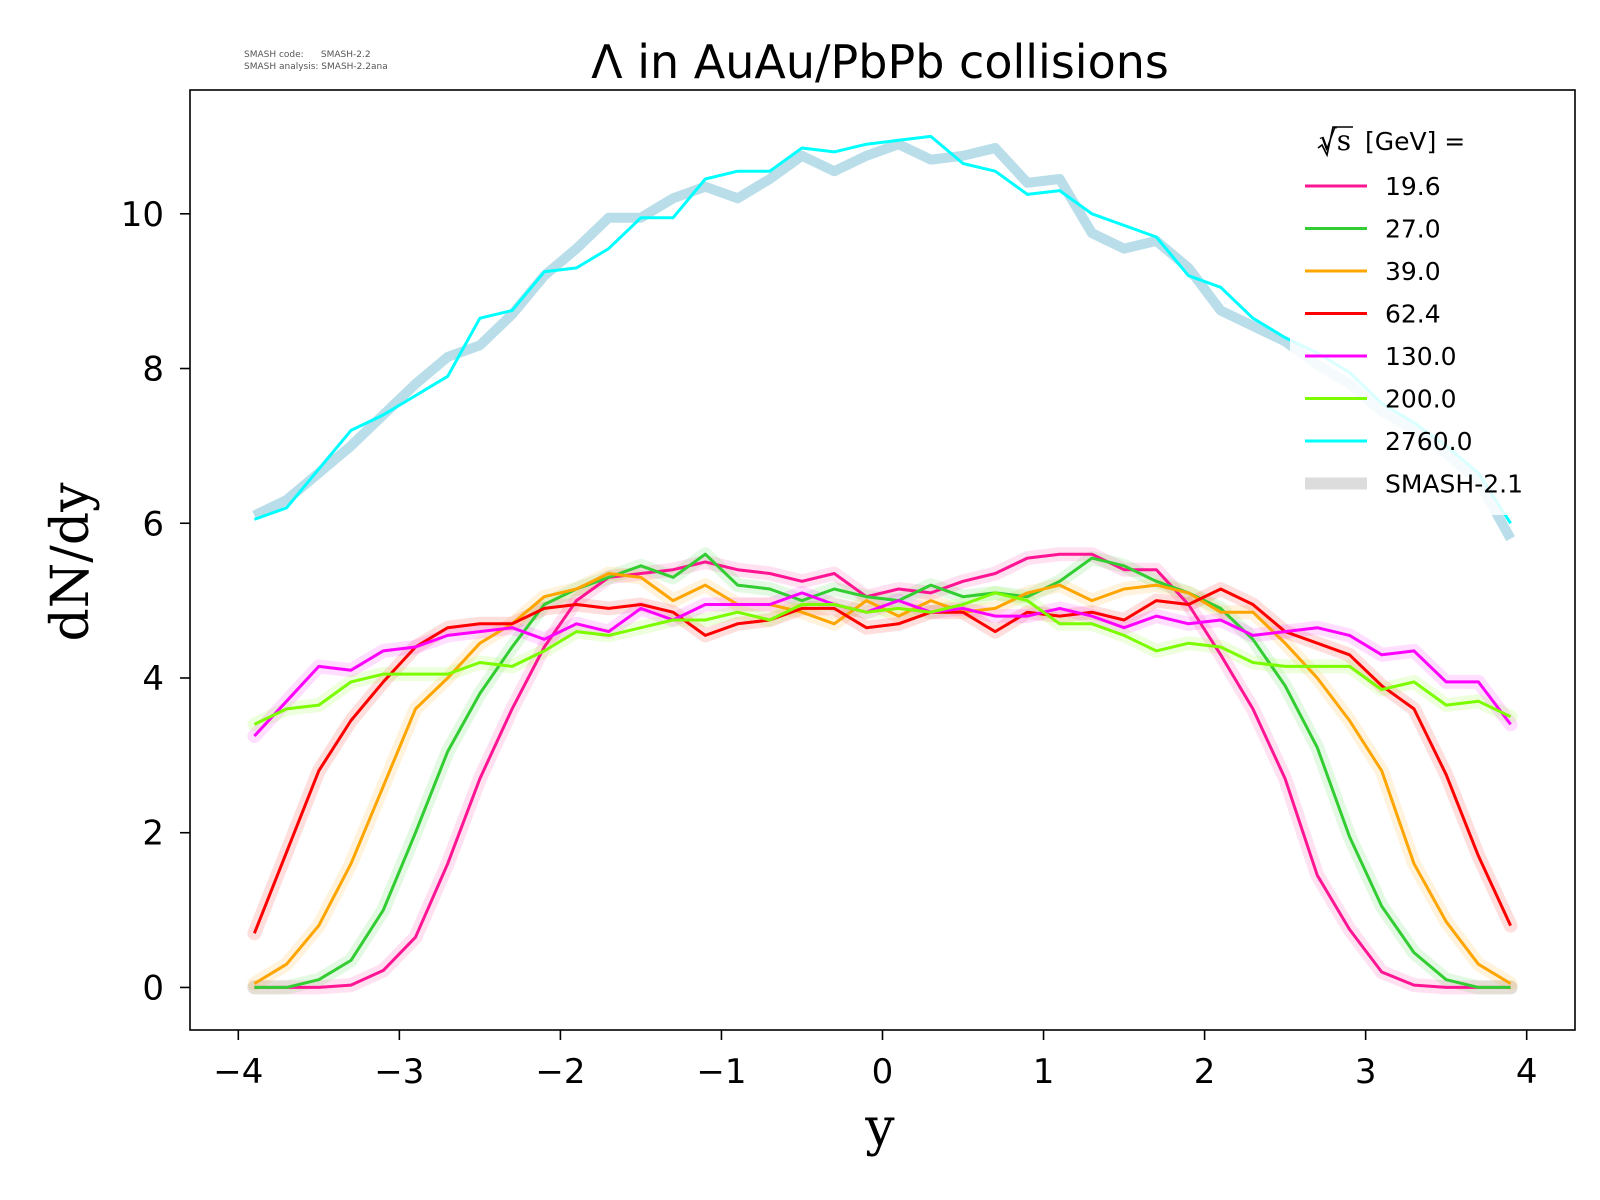 The image size is (1600, 1200). I want to click on y-tick-label: 0, so click(153, 988).